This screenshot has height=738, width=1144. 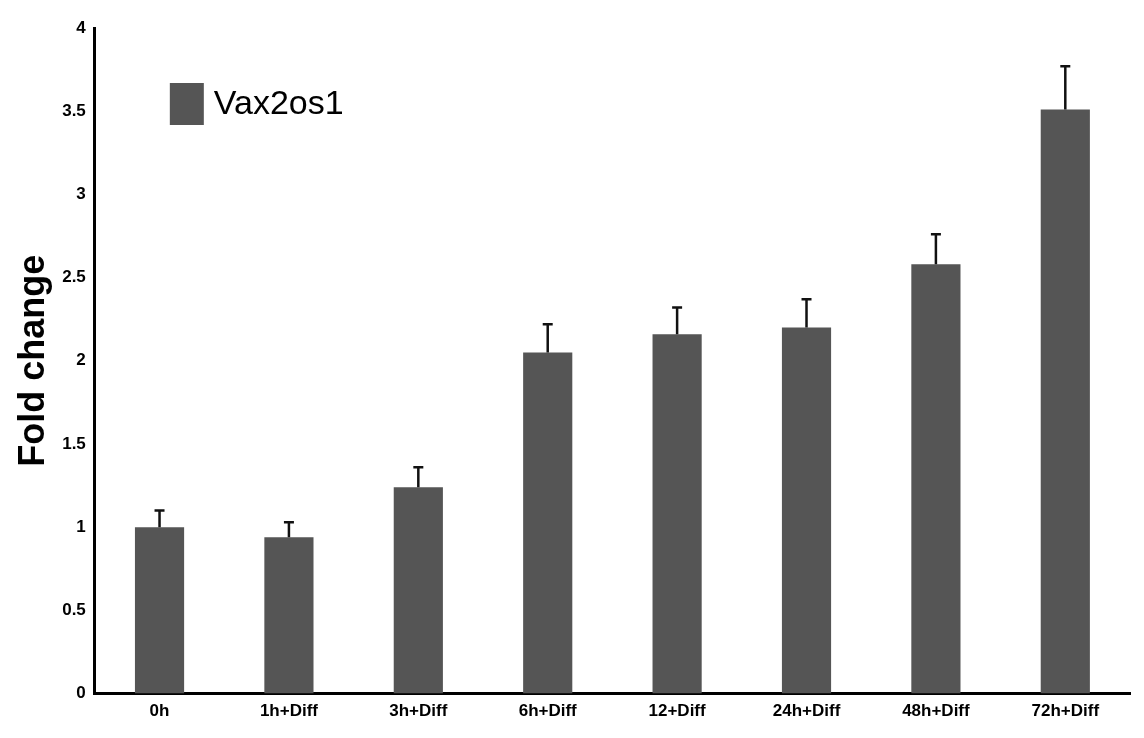 I want to click on x-tick-label: 48h+Diff, so click(x=936, y=711).